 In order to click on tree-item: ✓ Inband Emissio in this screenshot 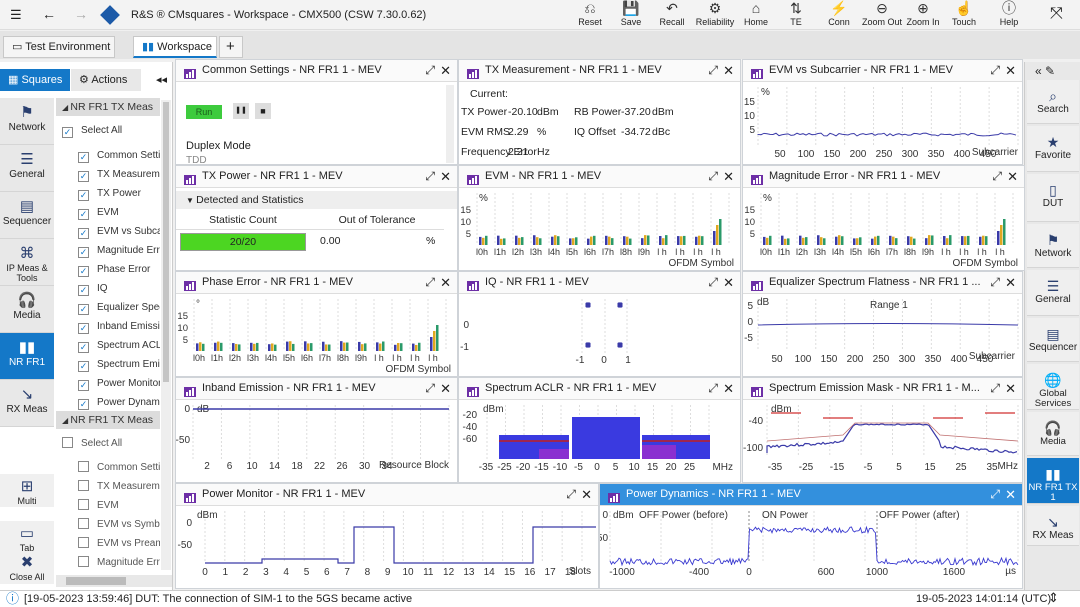, I will do `click(108, 326)`.